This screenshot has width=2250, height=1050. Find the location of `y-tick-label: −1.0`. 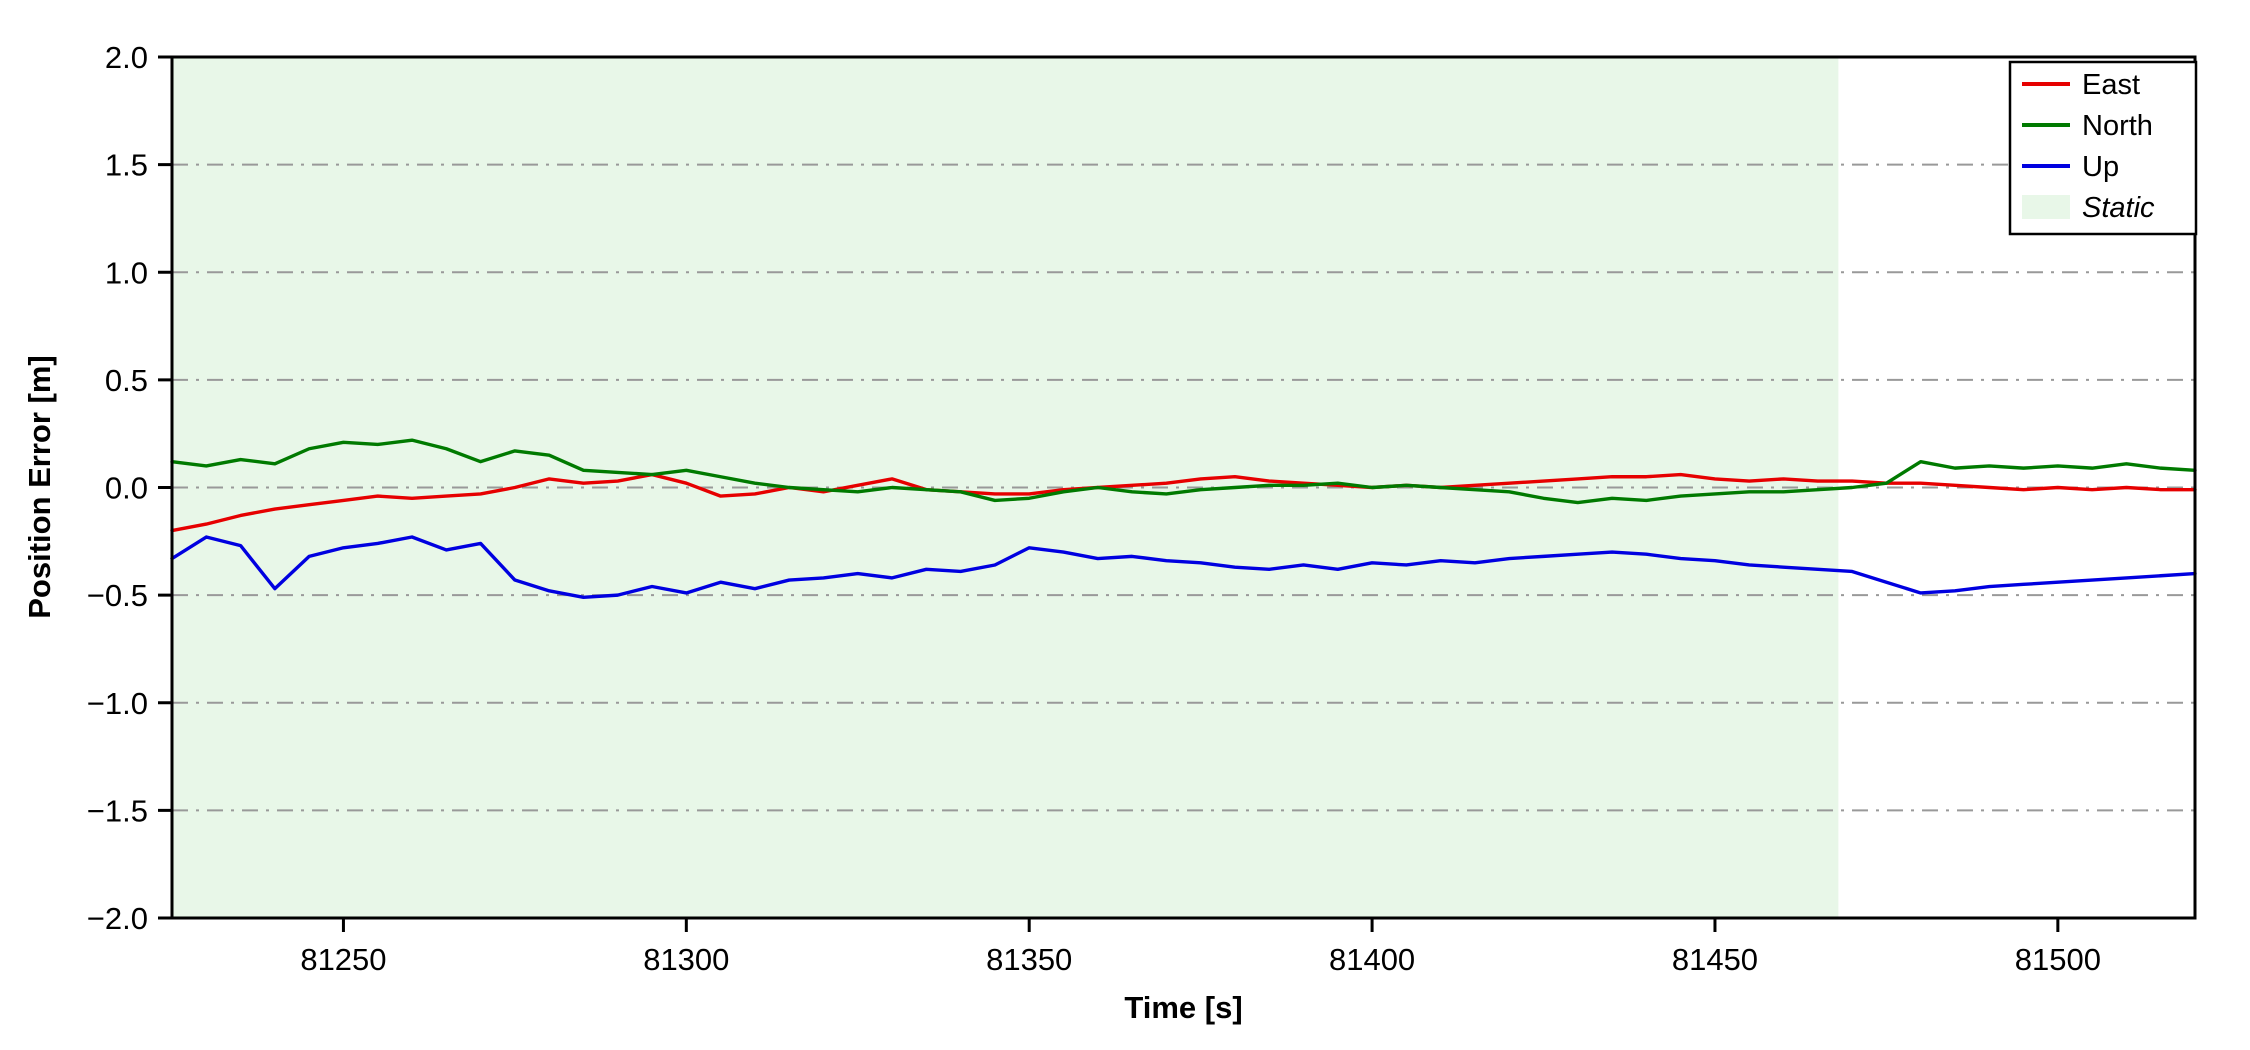

y-tick-label: −1.0 is located at coordinates (117, 703).